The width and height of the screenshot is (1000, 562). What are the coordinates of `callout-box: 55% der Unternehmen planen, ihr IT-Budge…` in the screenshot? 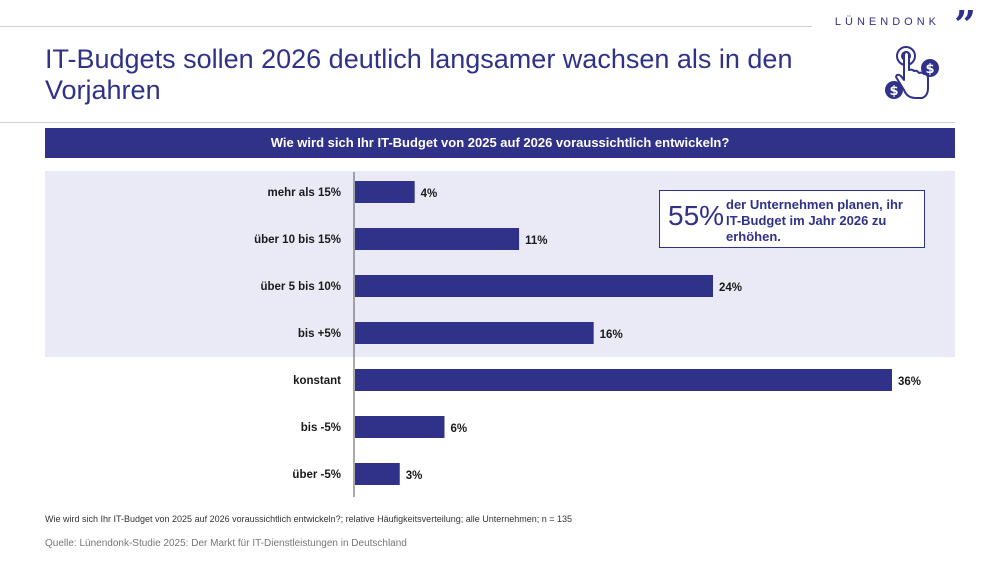 It's located at (792, 219).